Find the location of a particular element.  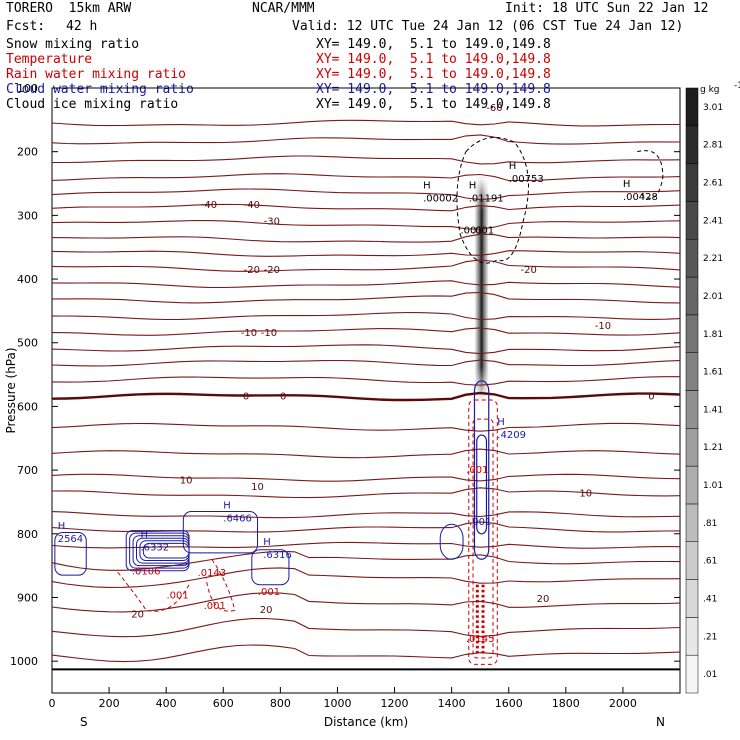

max-marker-value: .4209 is located at coordinates (511, 435).